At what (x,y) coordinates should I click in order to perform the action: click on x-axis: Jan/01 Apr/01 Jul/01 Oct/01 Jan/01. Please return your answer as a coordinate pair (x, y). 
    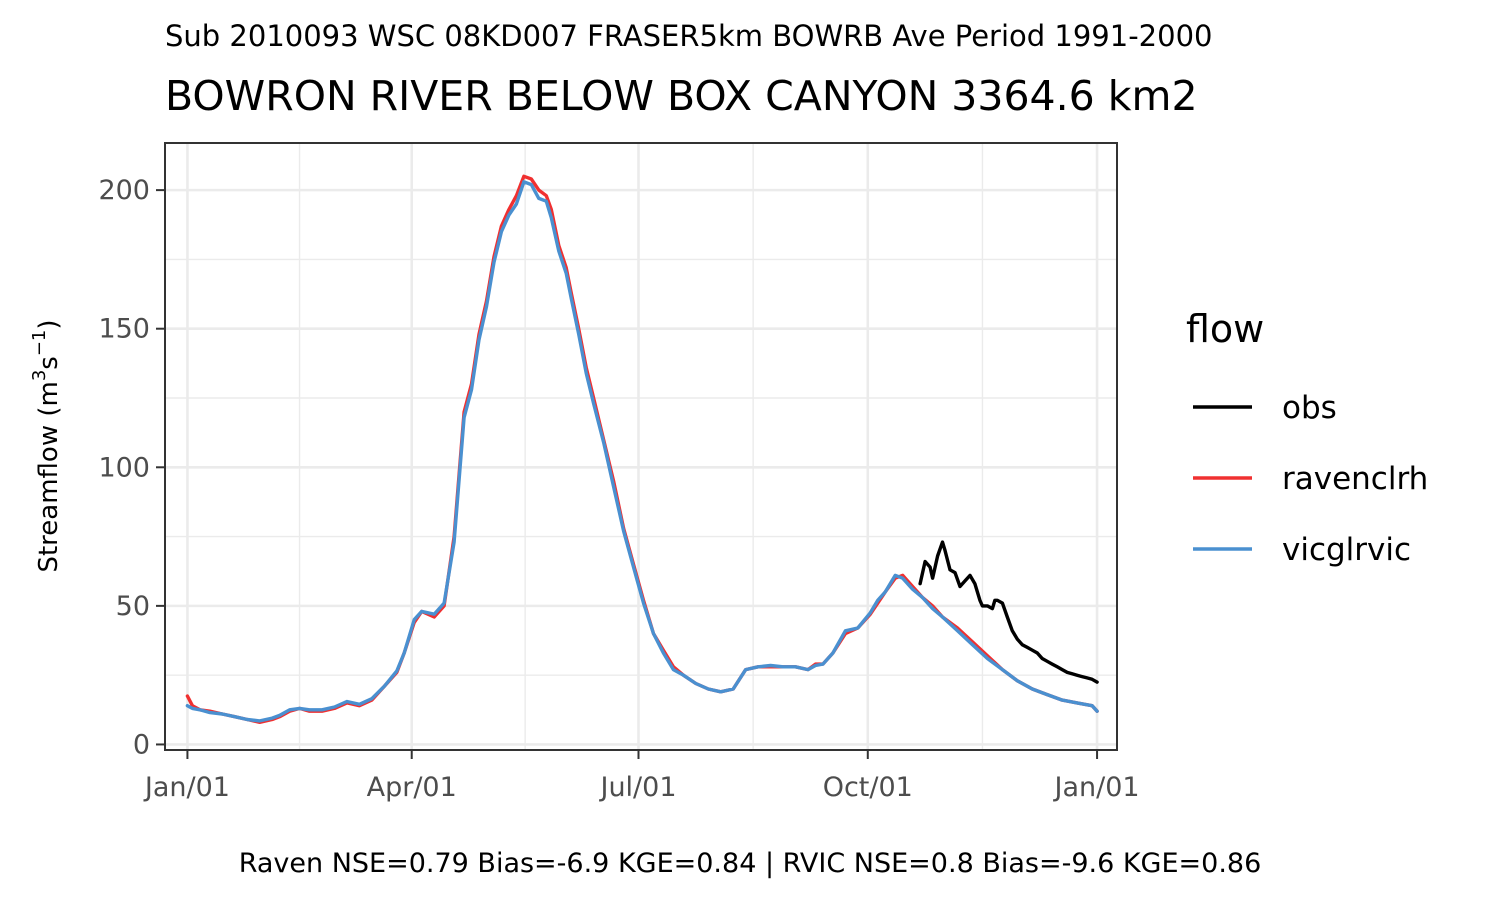
    Looking at the image, I should click on (641, 776).